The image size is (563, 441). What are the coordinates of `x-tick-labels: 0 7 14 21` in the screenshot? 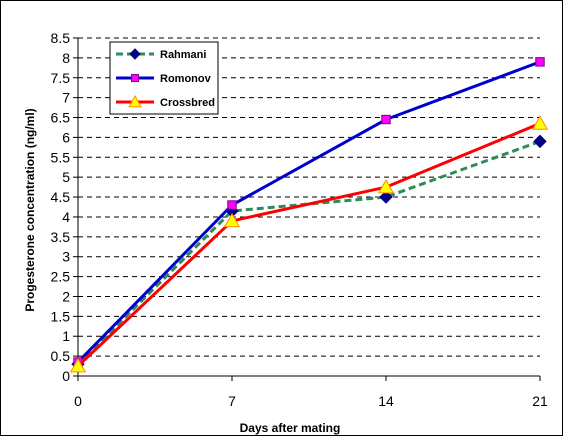 It's located at (311, 401).